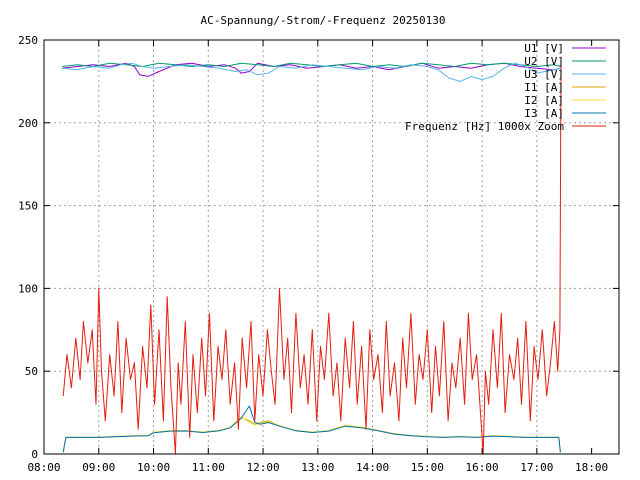 The width and height of the screenshot is (640, 480). What do you see at coordinates (31, 371) in the screenshot?
I see `y-tick-label: 50` at bounding box center [31, 371].